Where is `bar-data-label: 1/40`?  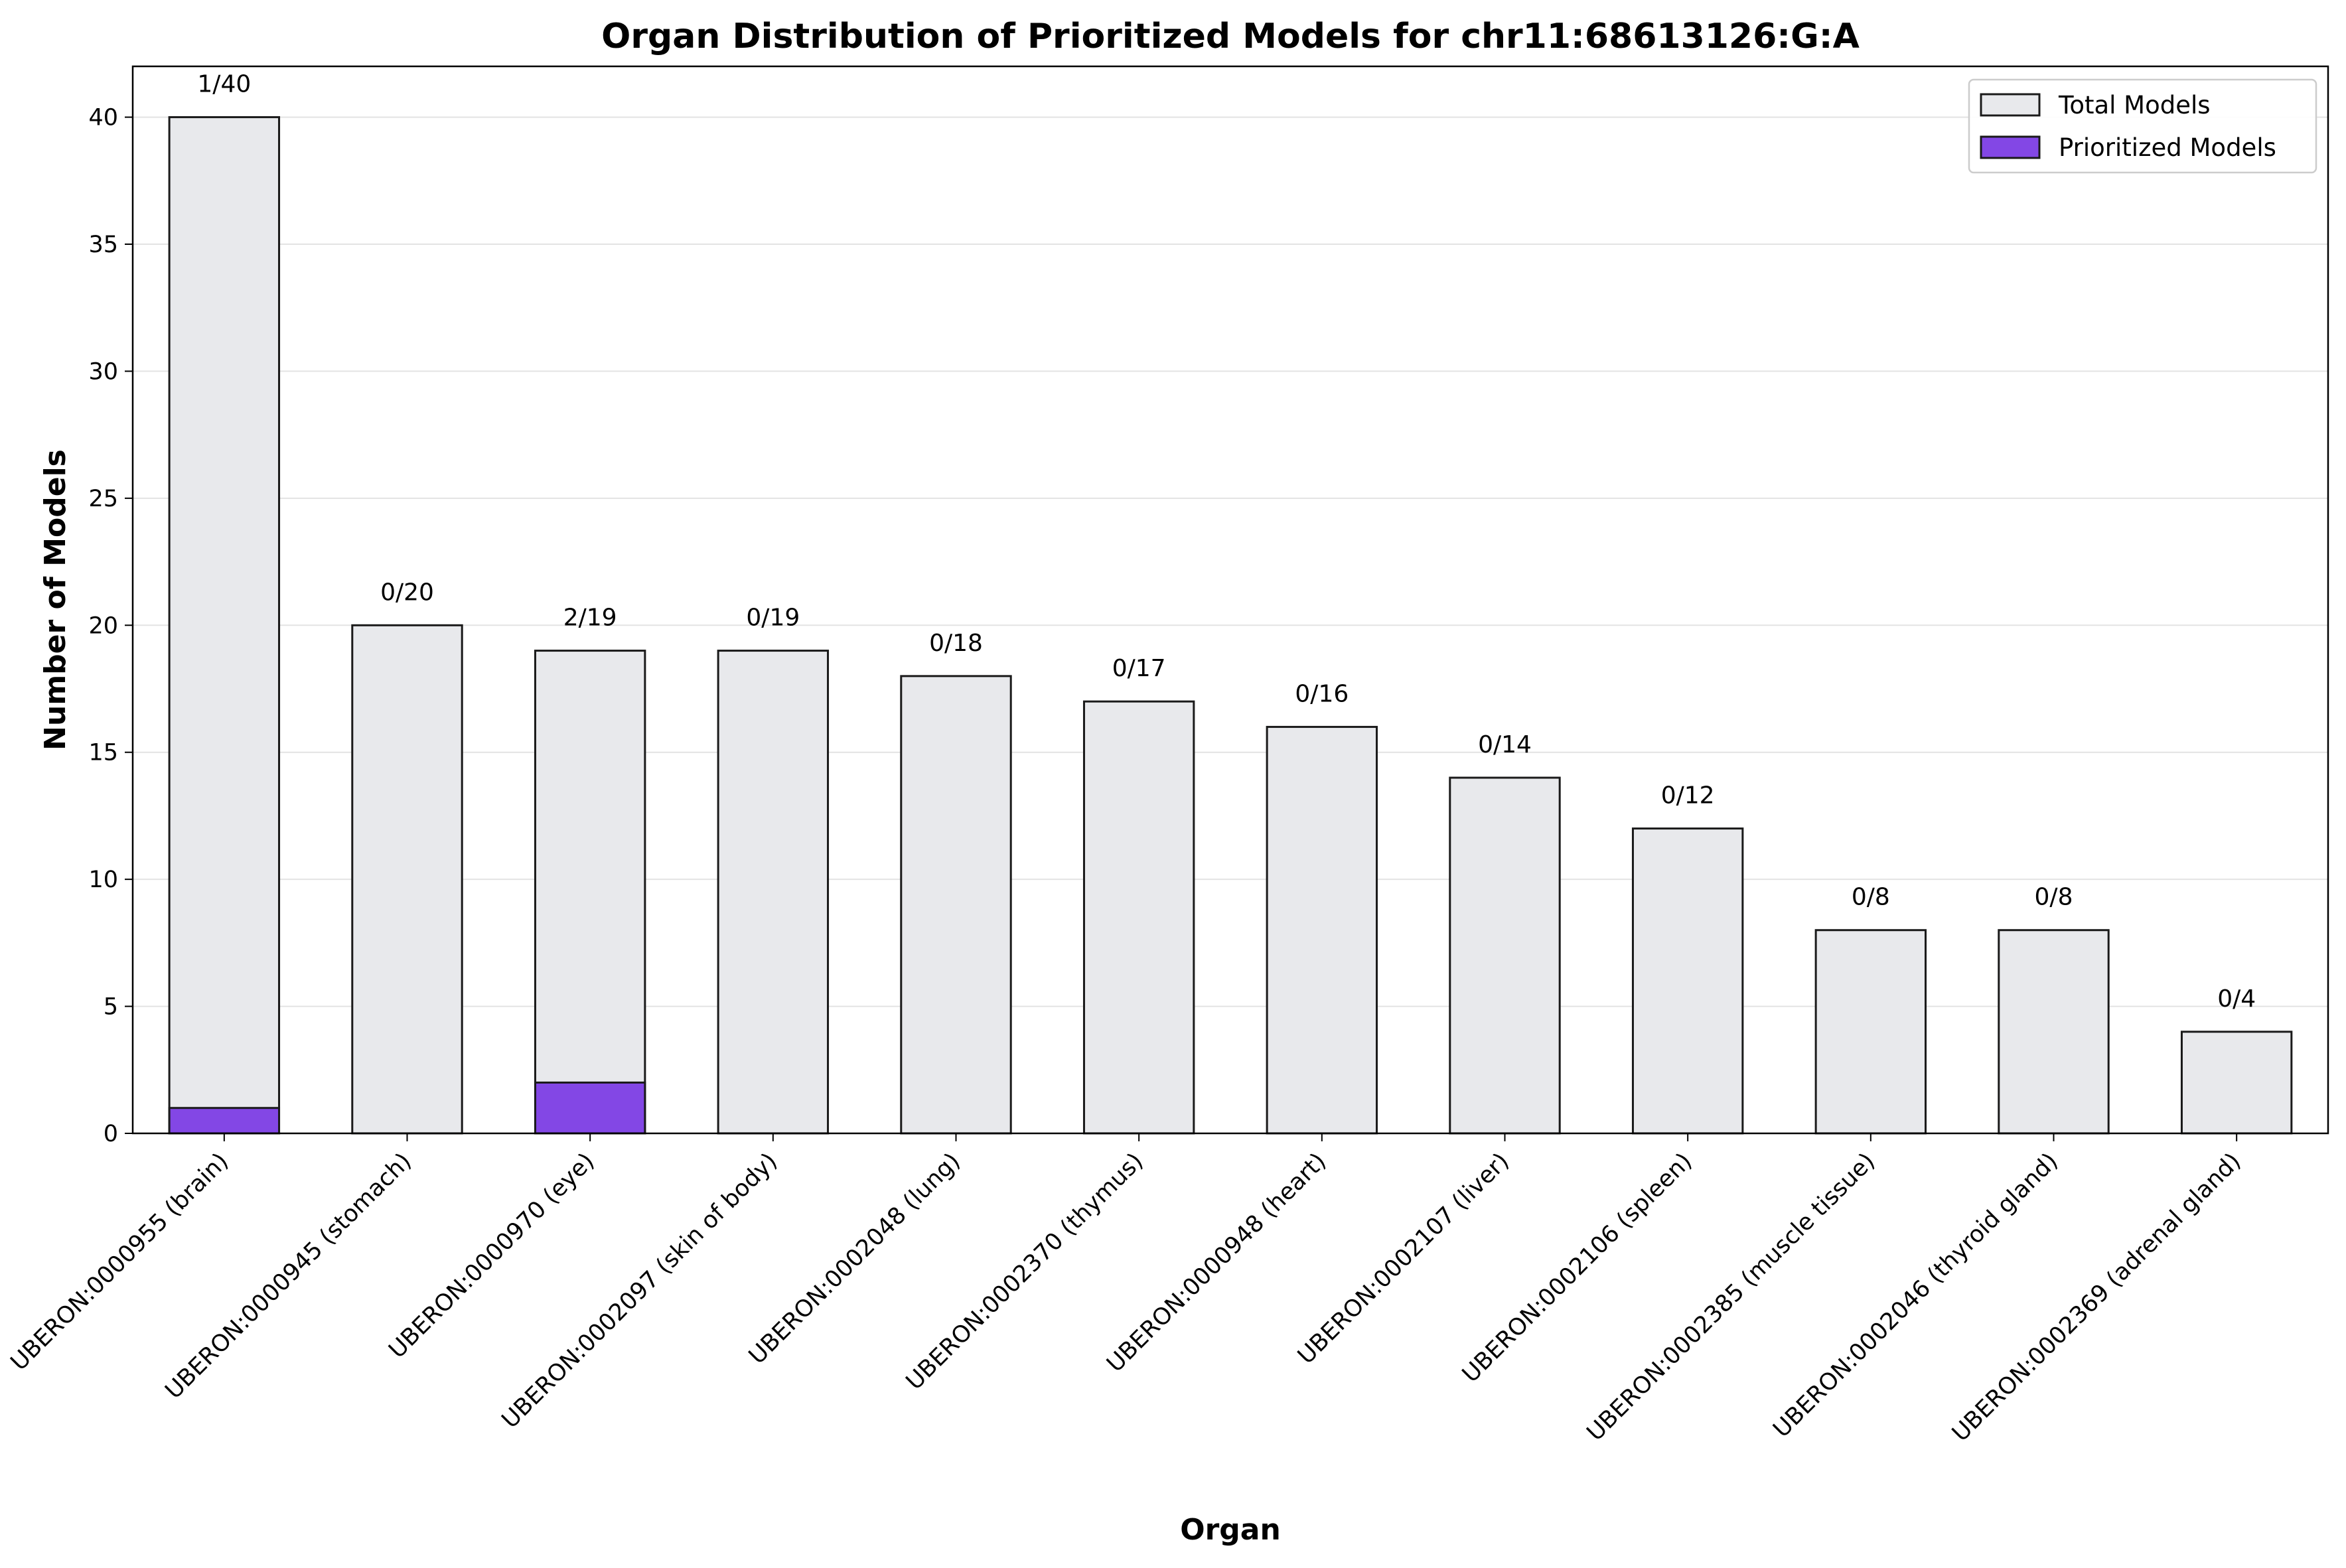
bar-data-label: 1/40 is located at coordinates (224, 84).